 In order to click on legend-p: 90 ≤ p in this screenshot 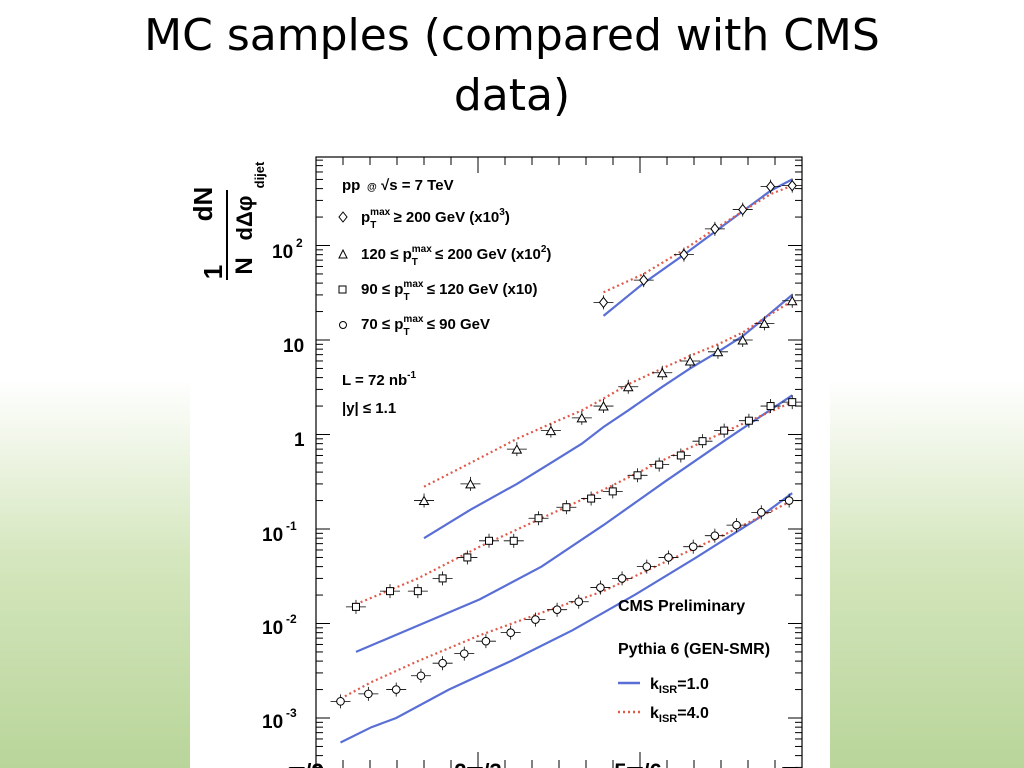, I will do `click(382, 289)`.